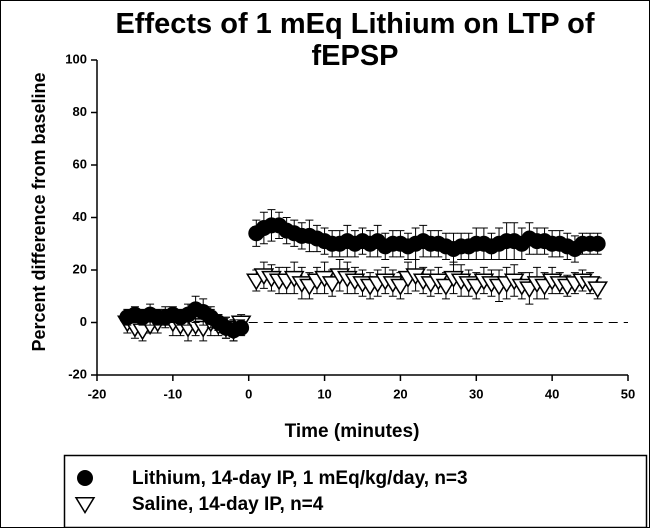 The height and width of the screenshot is (528, 650). What do you see at coordinates (552, 393) in the screenshot?
I see `x-tick-label: 40` at bounding box center [552, 393].